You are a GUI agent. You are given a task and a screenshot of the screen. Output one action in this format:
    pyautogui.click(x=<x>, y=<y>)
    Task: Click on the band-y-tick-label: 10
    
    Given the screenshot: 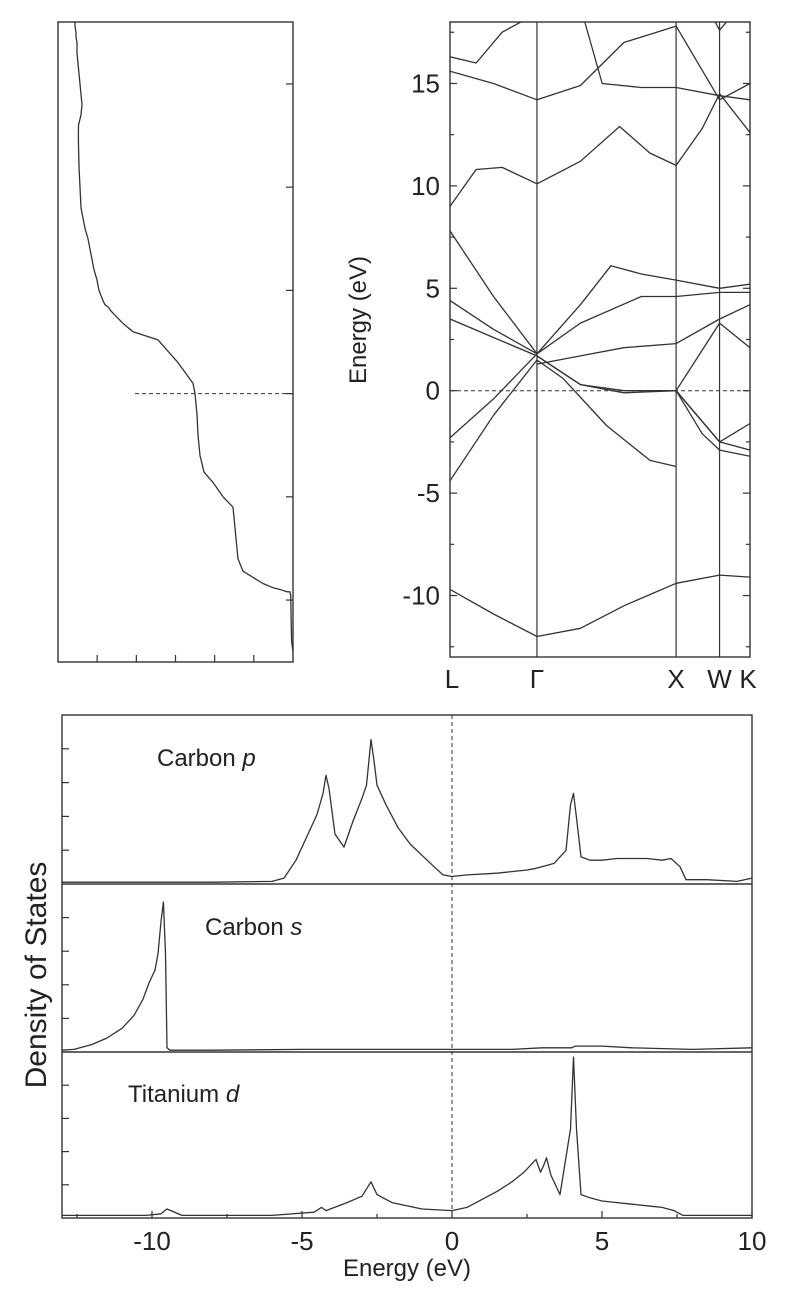 What is the action you would take?
    pyautogui.click(x=425, y=186)
    